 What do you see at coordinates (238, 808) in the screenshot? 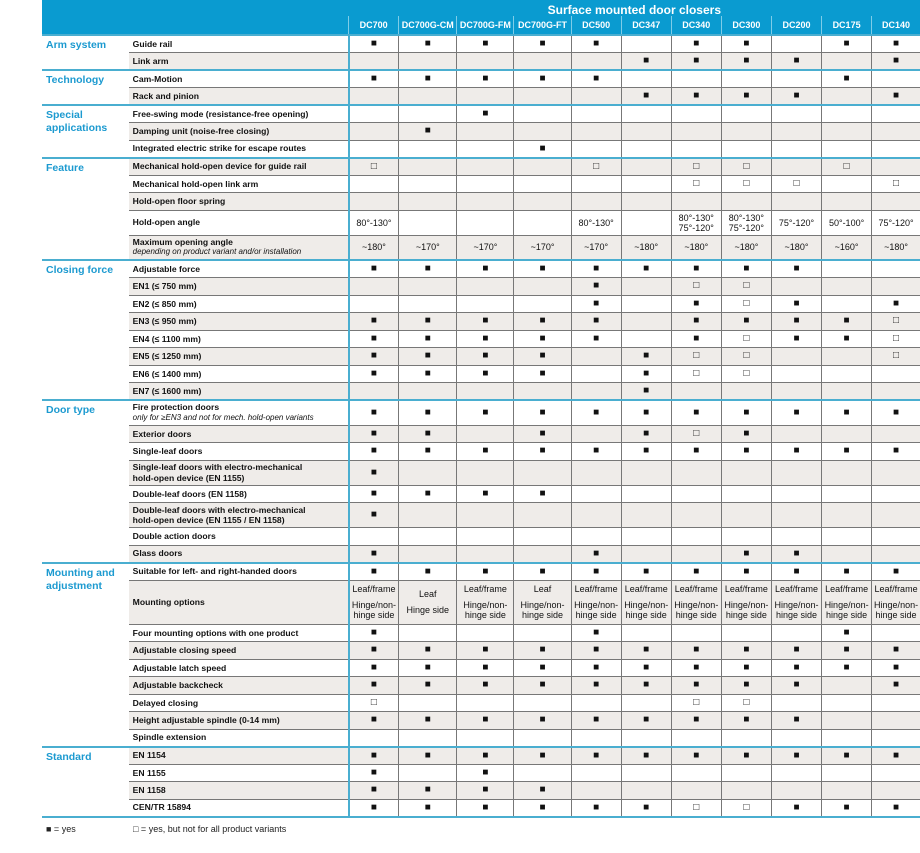
I see `feature-label: CEN/TR 15894` at bounding box center [238, 808].